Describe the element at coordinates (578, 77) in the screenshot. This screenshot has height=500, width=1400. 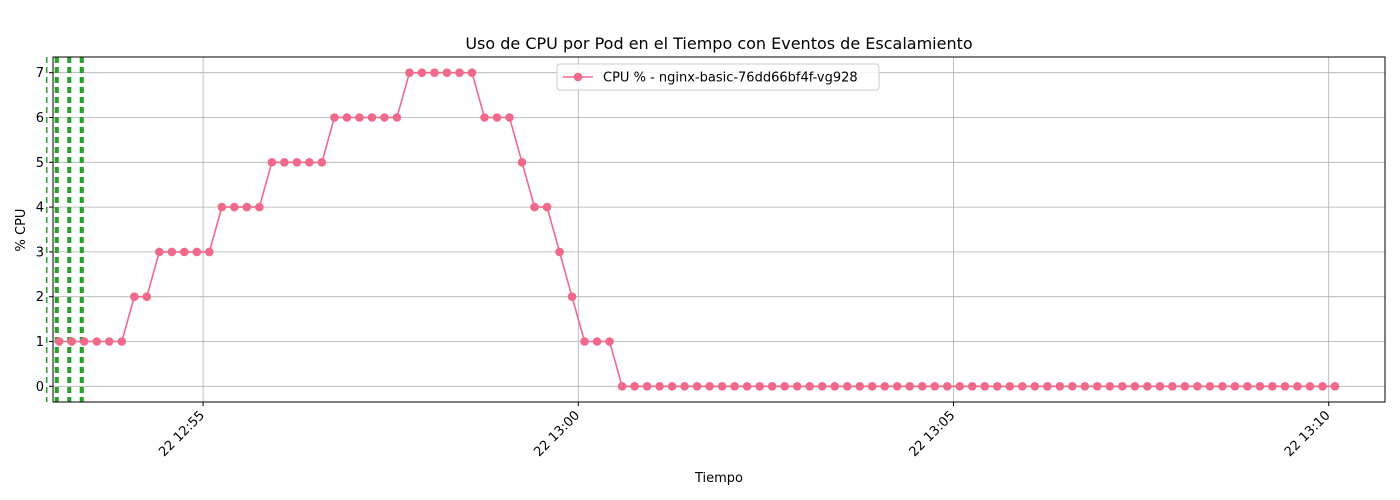
I see `legend-marker-swatch` at that location.